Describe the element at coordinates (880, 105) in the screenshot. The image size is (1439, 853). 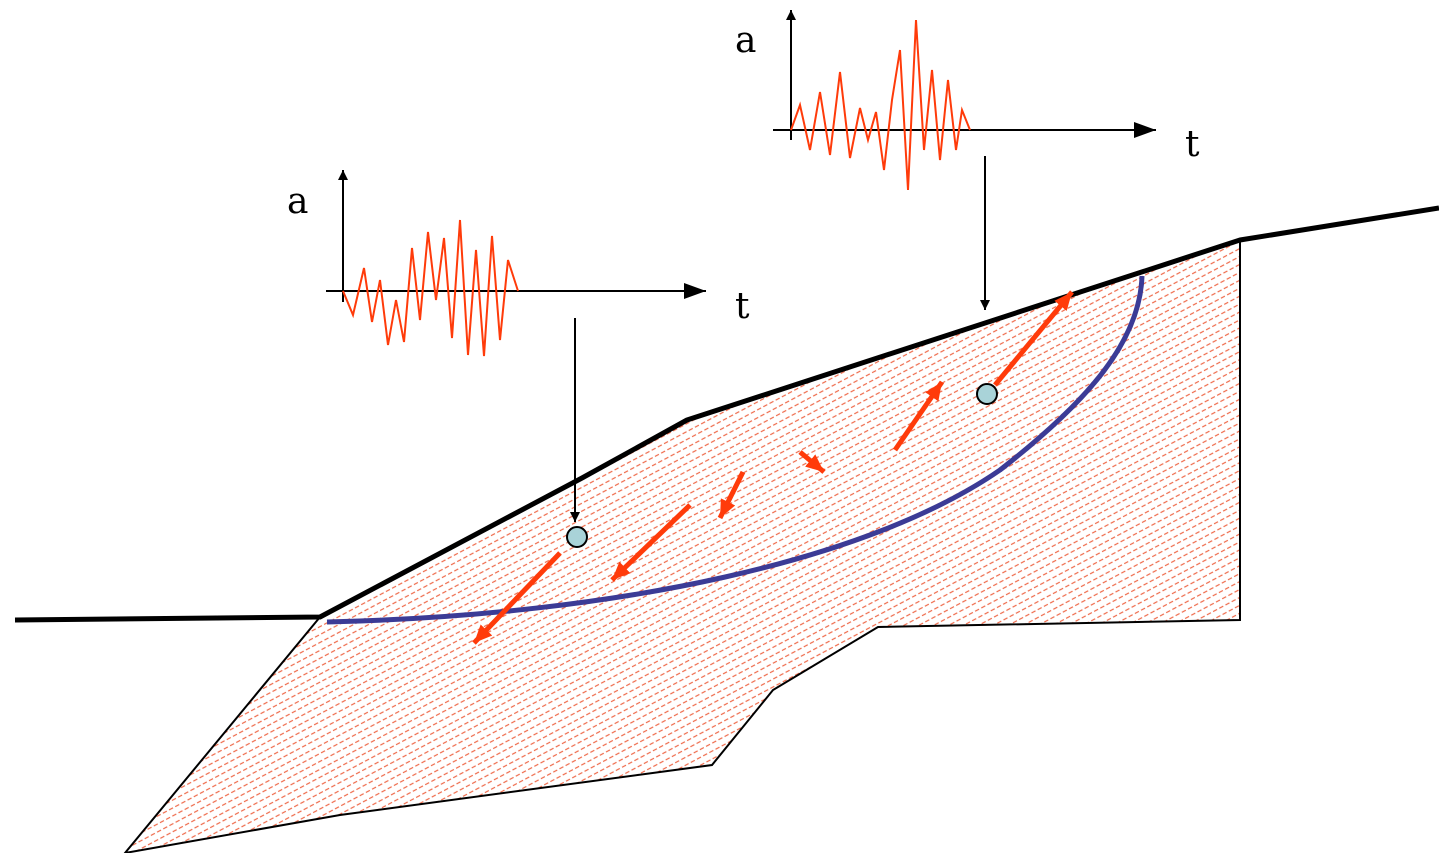
I see `upper-accel-trace` at that location.